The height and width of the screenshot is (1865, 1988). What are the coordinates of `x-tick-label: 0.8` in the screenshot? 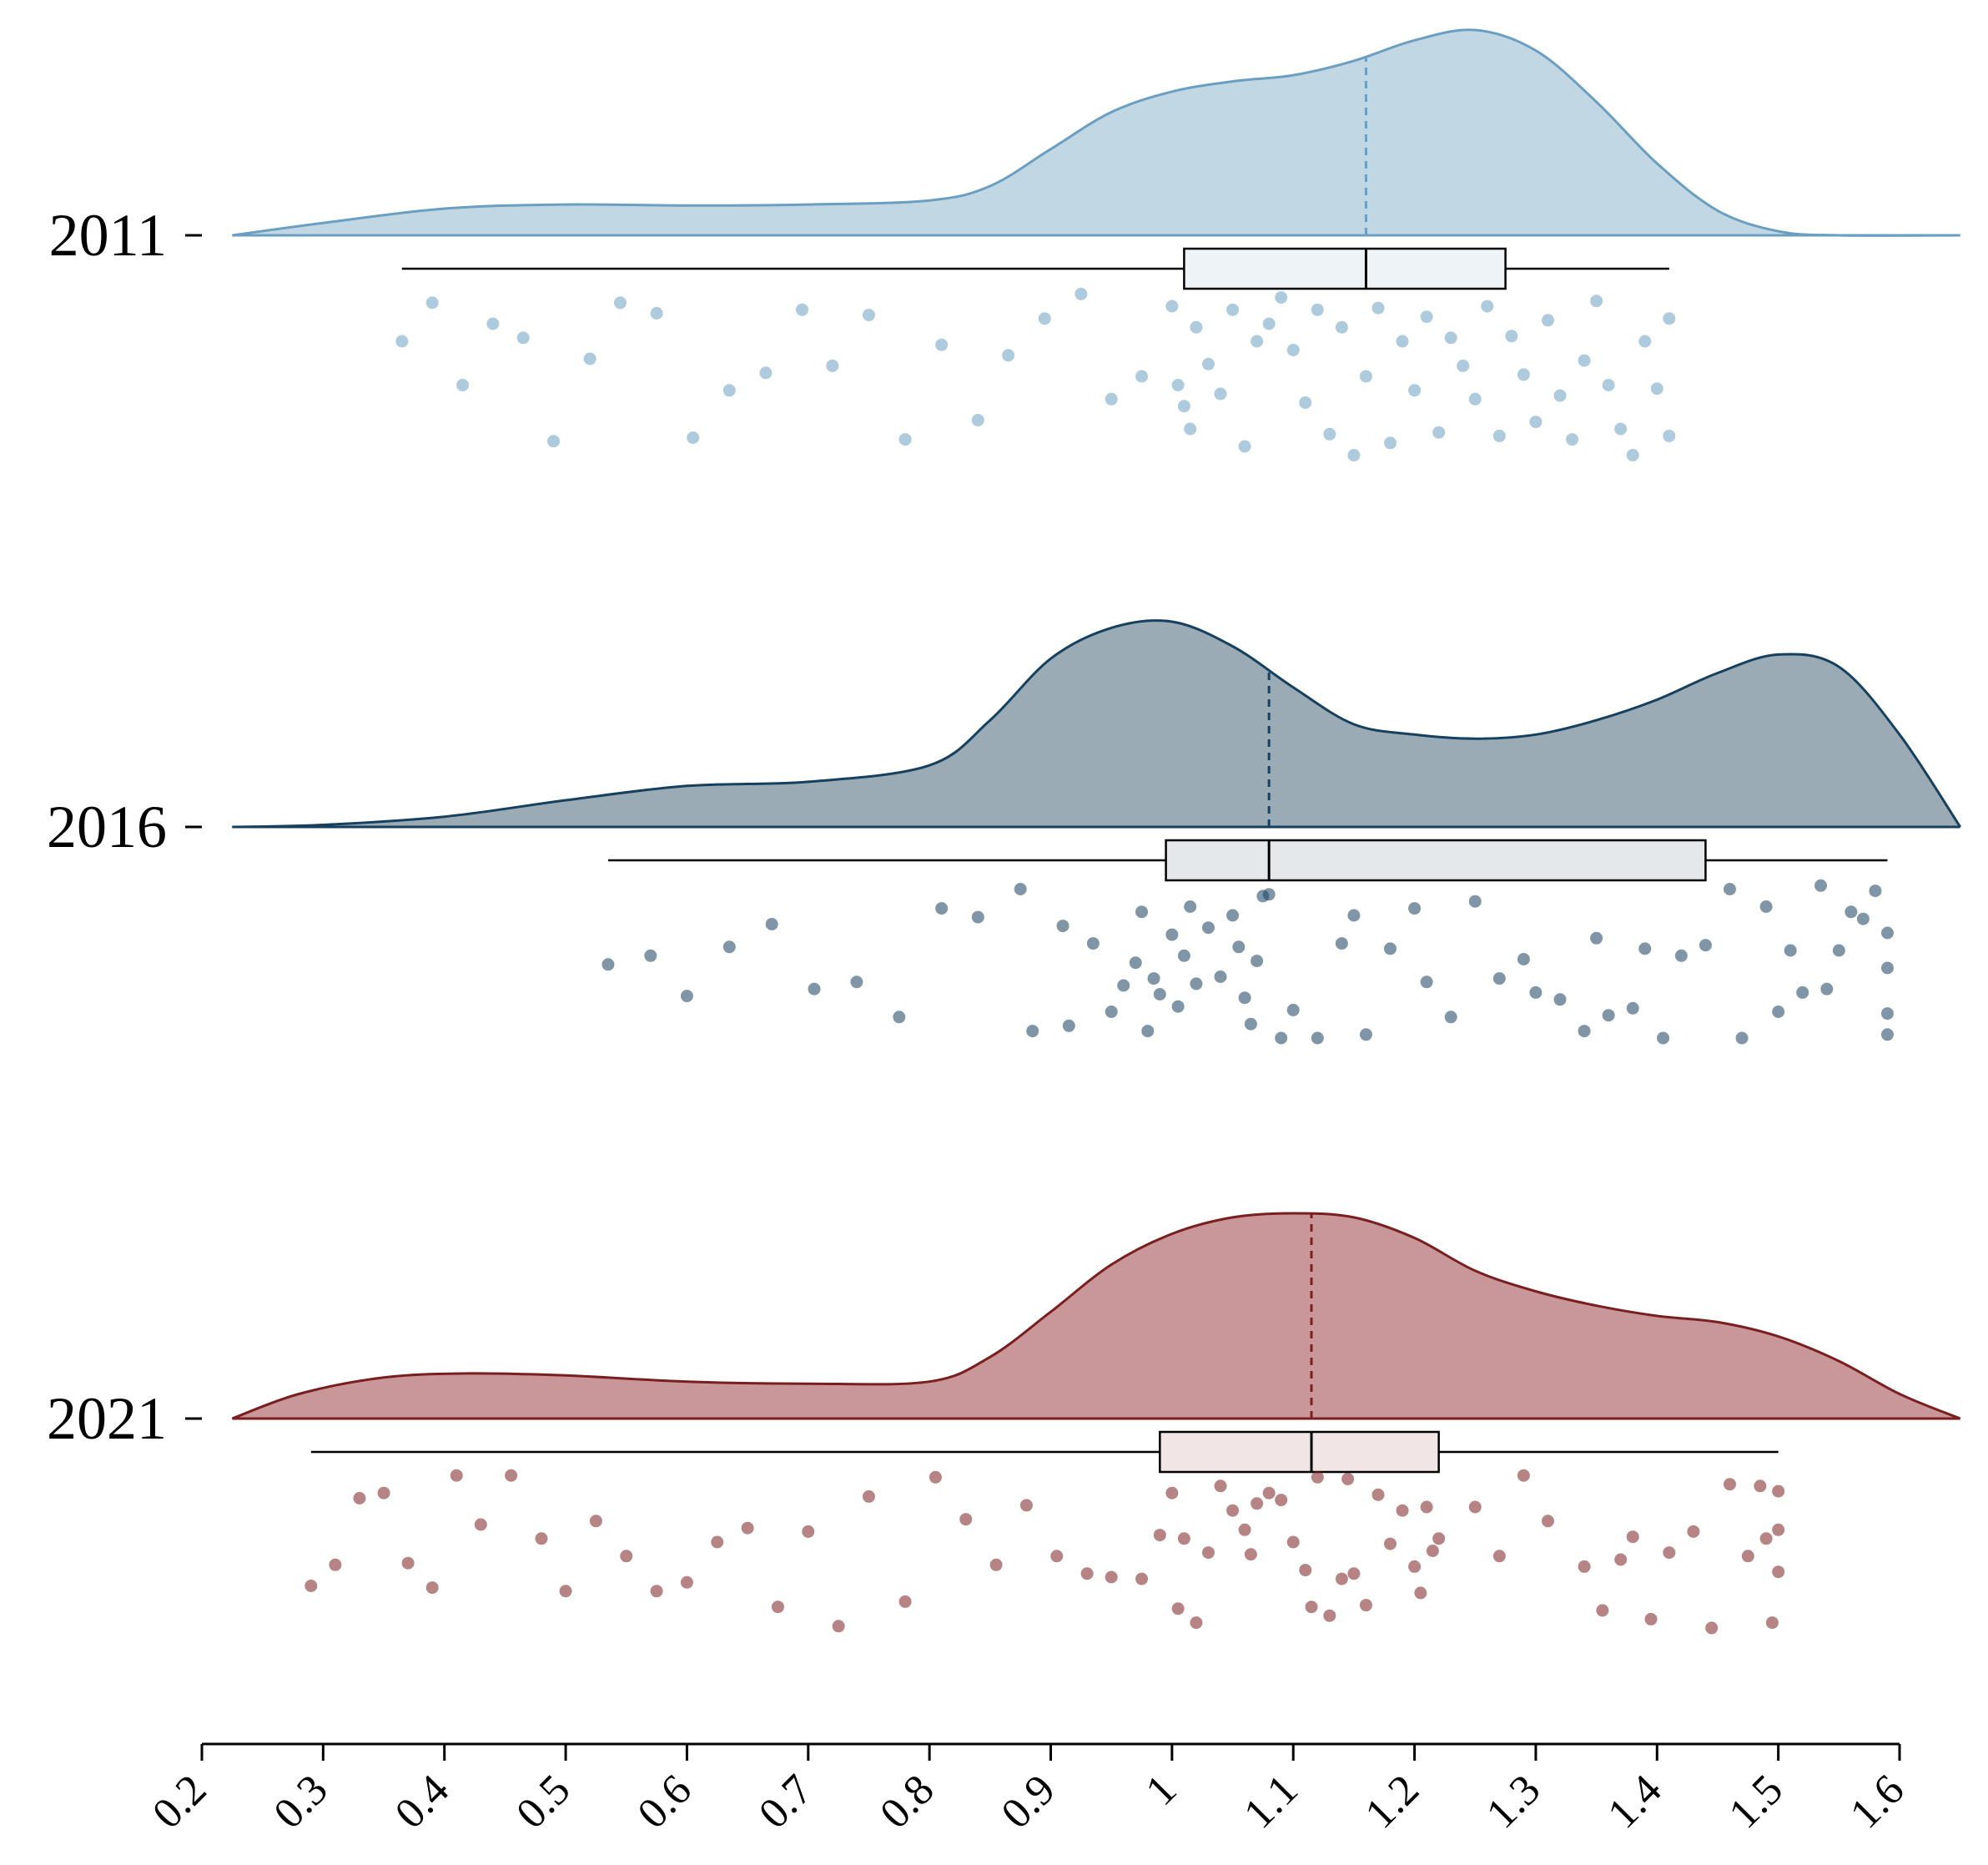 It's located at (907, 1801).